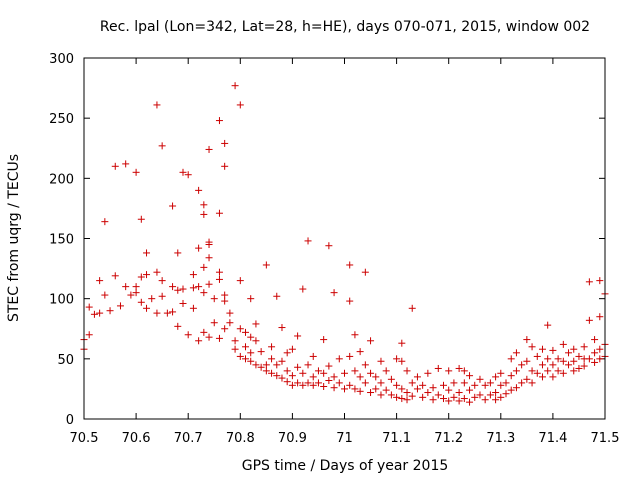 The height and width of the screenshot is (480, 640). What do you see at coordinates (136, 438) in the screenshot?
I see `x-tick-label: 70.6` at bounding box center [136, 438].